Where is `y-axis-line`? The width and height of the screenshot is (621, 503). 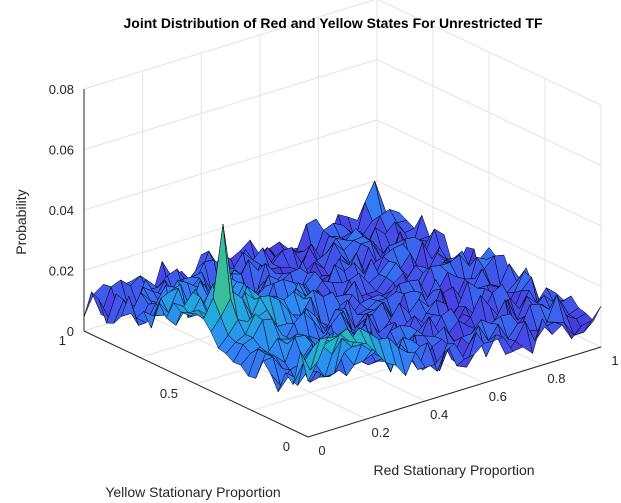 y-axis-line is located at coordinates (196, 384).